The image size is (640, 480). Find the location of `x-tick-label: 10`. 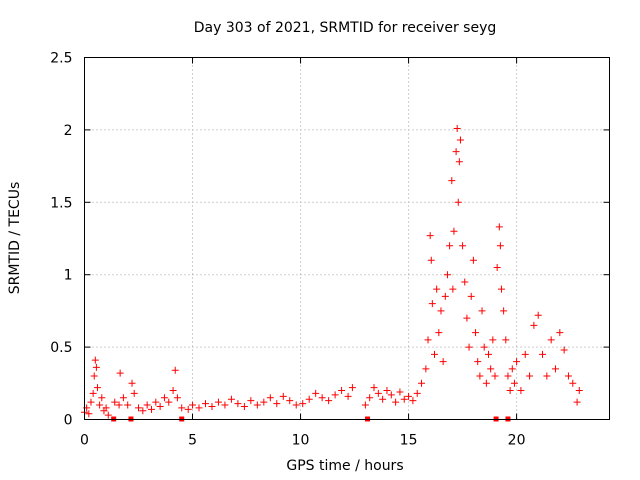

x-tick-label: 10 is located at coordinates (301, 441).